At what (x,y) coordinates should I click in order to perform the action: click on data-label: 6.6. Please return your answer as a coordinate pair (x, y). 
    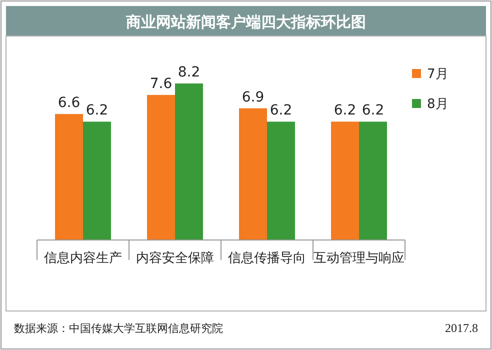
    Looking at the image, I should click on (69, 103).